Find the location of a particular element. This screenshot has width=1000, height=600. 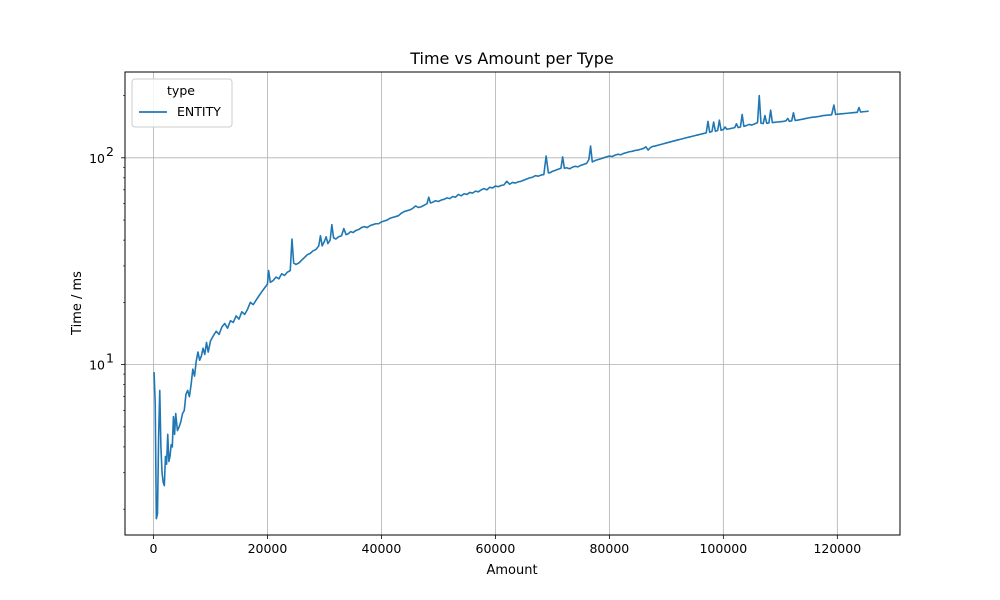

y-axis-label: Time / ms is located at coordinates (77, 303).